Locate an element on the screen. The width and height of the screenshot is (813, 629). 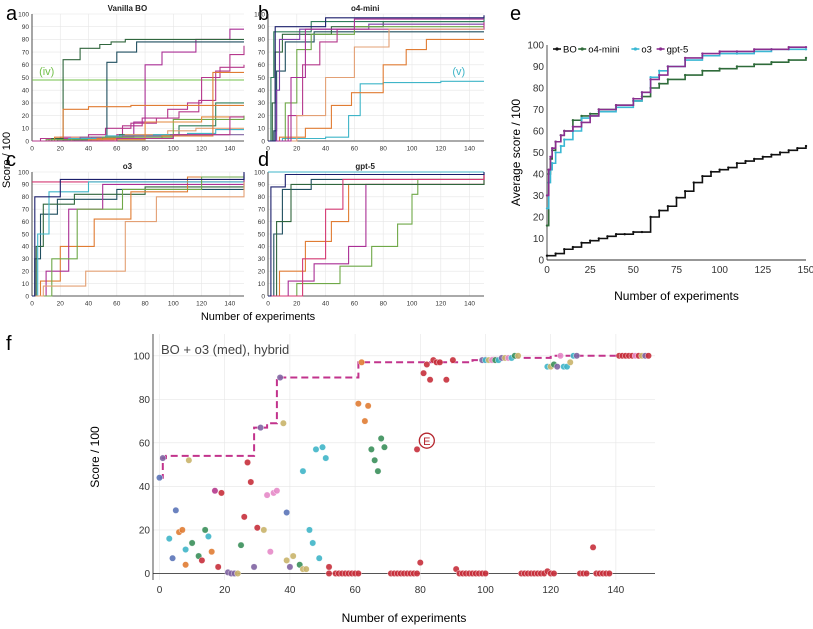
panel-a-title: Vanilla BO is located at coordinates (128, 8).